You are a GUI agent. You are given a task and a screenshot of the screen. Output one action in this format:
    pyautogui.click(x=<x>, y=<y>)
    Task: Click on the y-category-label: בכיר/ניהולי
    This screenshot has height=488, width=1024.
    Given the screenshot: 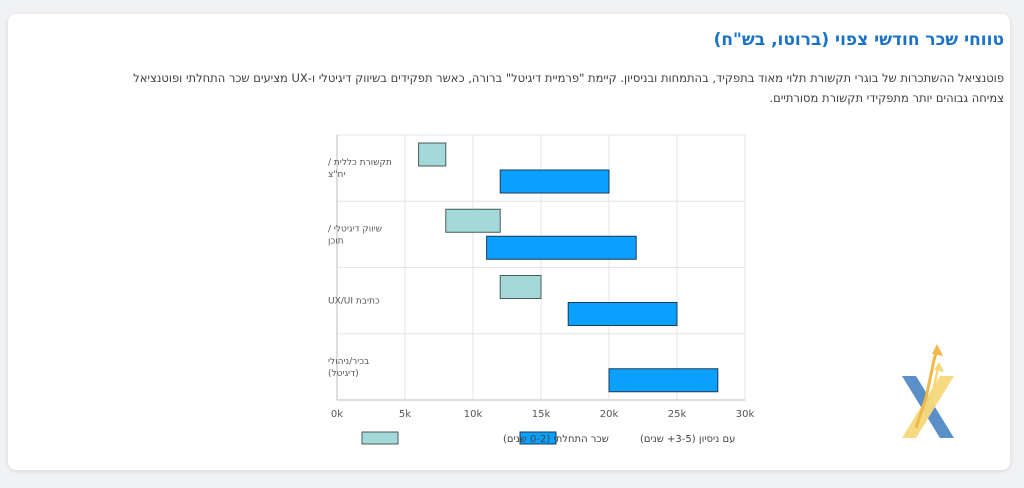 What is the action you would take?
    pyautogui.click(x=348, y=362)
    